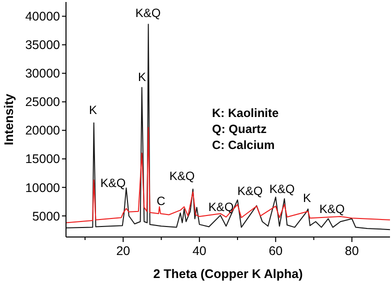 This screenshot has height=284, width=392. I want to click on y-tick-label: 10000, so click(42, 187).